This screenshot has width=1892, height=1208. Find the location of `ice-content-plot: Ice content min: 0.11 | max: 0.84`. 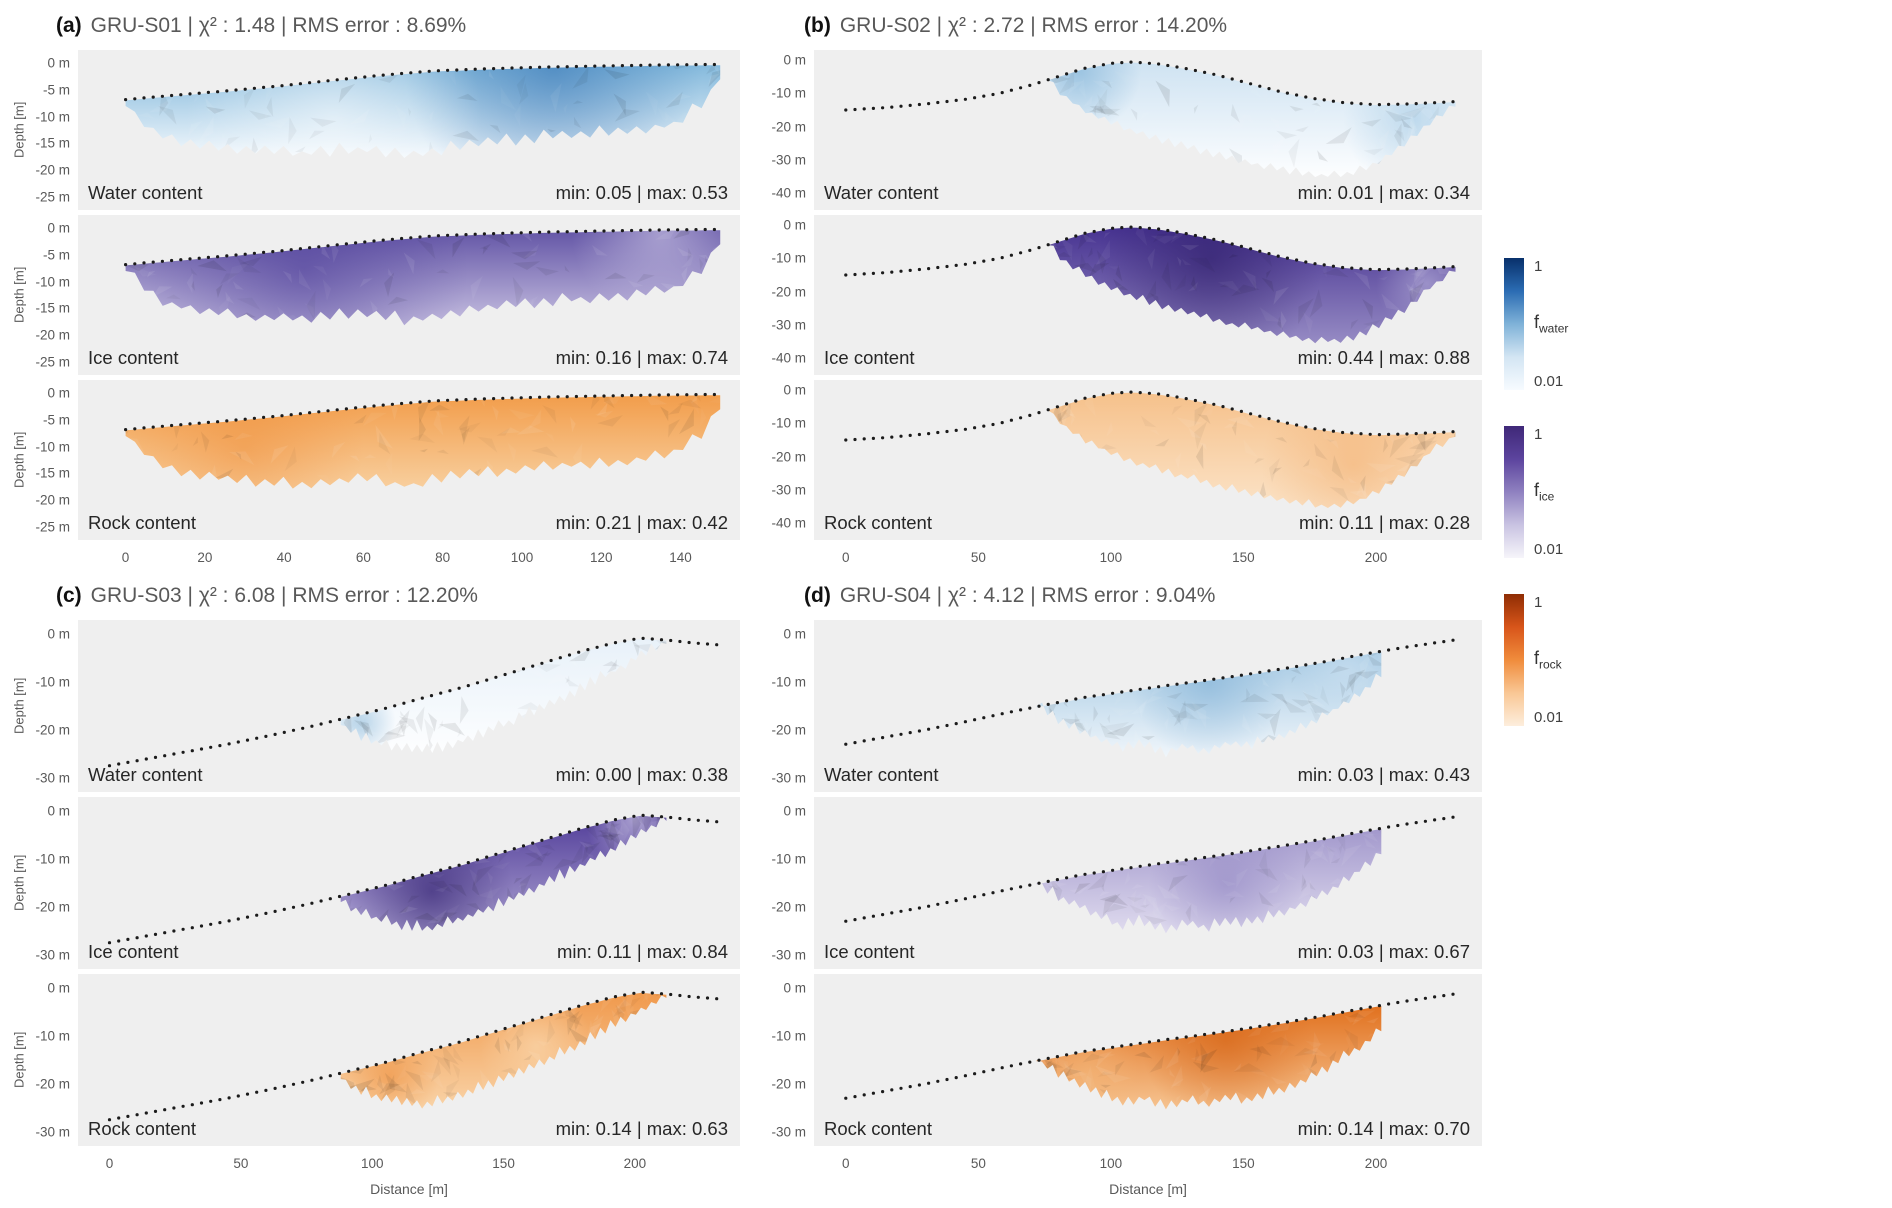

ice-content-plot: Ice content min: 0.11 | max: 0.84 is located at coordinates (409, 883).